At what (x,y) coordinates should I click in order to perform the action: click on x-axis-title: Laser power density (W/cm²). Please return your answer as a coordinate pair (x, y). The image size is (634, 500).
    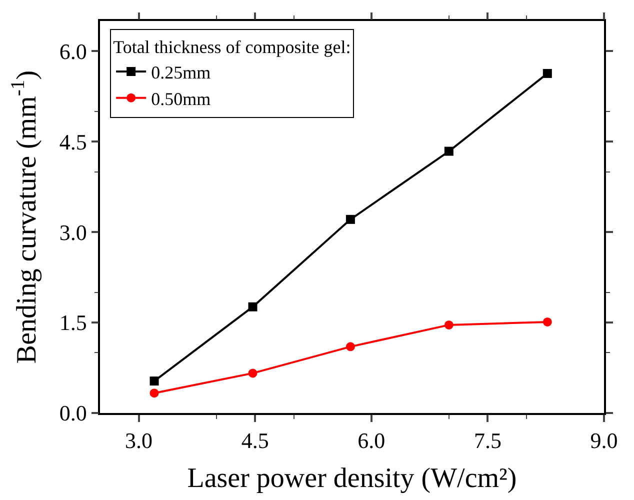
    Looking at the image, I should click on (352, 478).